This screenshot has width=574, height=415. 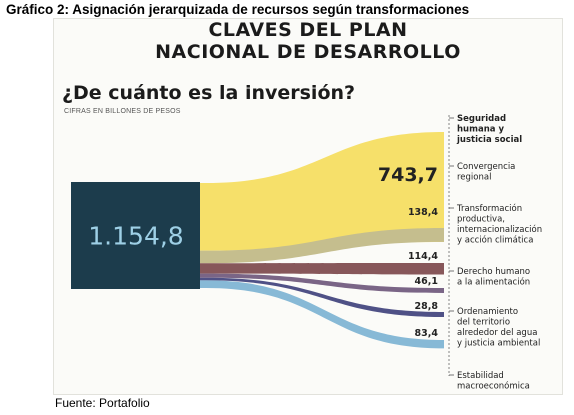 I want to click on figure-source: Fuente: Portafolio, so click(x=102, y=403).